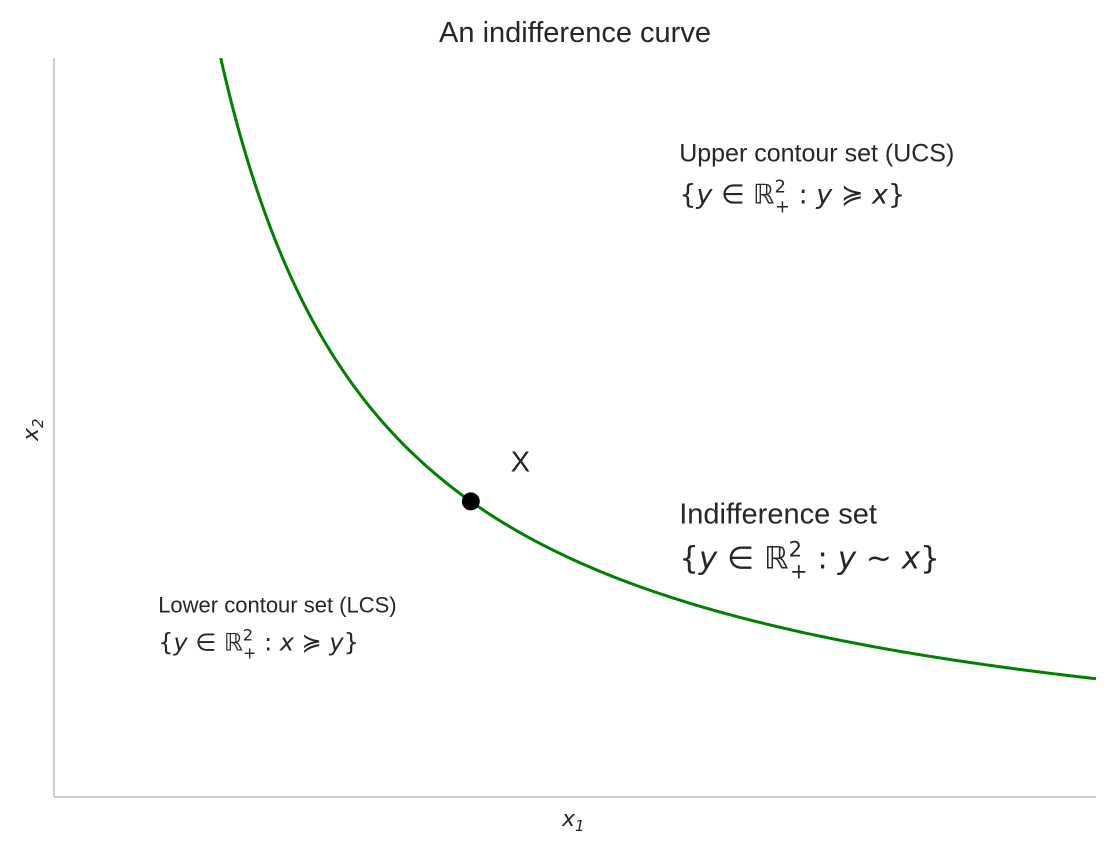  I want to click on y-axis-label-sub: 2, so click(38, 423).